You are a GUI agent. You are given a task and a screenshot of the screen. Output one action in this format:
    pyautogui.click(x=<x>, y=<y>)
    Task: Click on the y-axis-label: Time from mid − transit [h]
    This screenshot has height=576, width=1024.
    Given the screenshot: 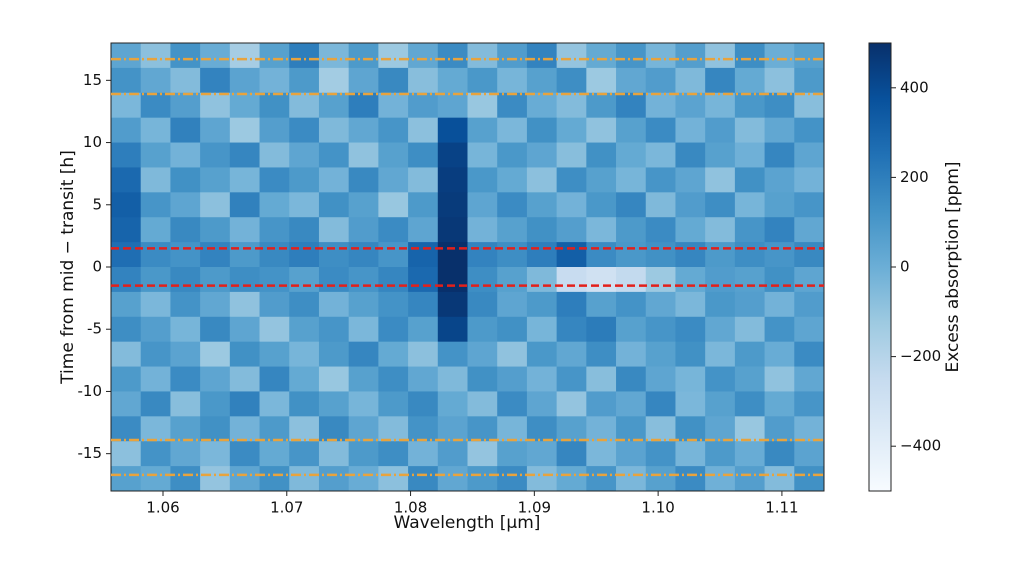 What is the action you would take?
    pyautogui.click(x=68, y=267)
    